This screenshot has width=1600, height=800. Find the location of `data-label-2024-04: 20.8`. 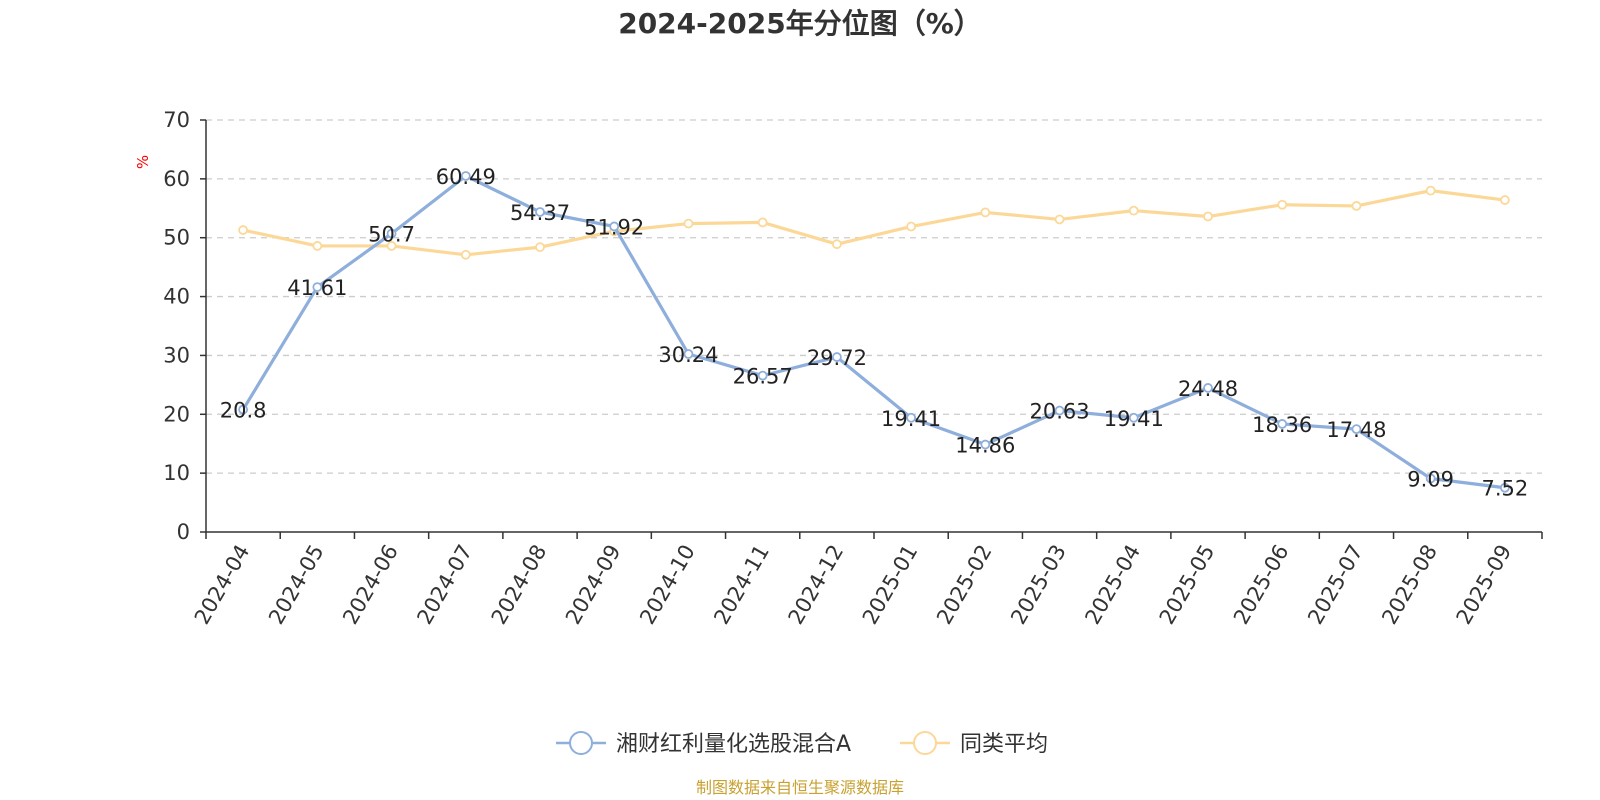

data-label-2024-04: 20.8 is located at coordinates (243, 411).